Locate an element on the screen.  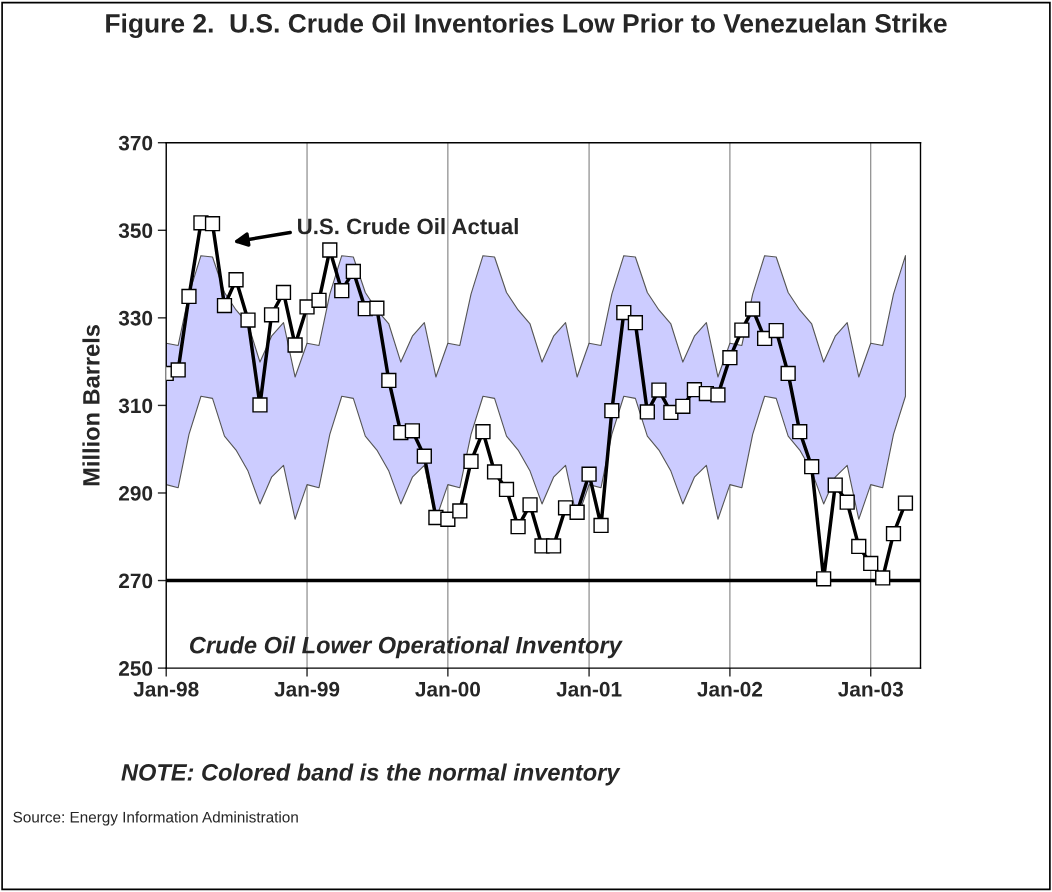
source-note: Source: Energy Information Administration is located at coordinates (155, 818).